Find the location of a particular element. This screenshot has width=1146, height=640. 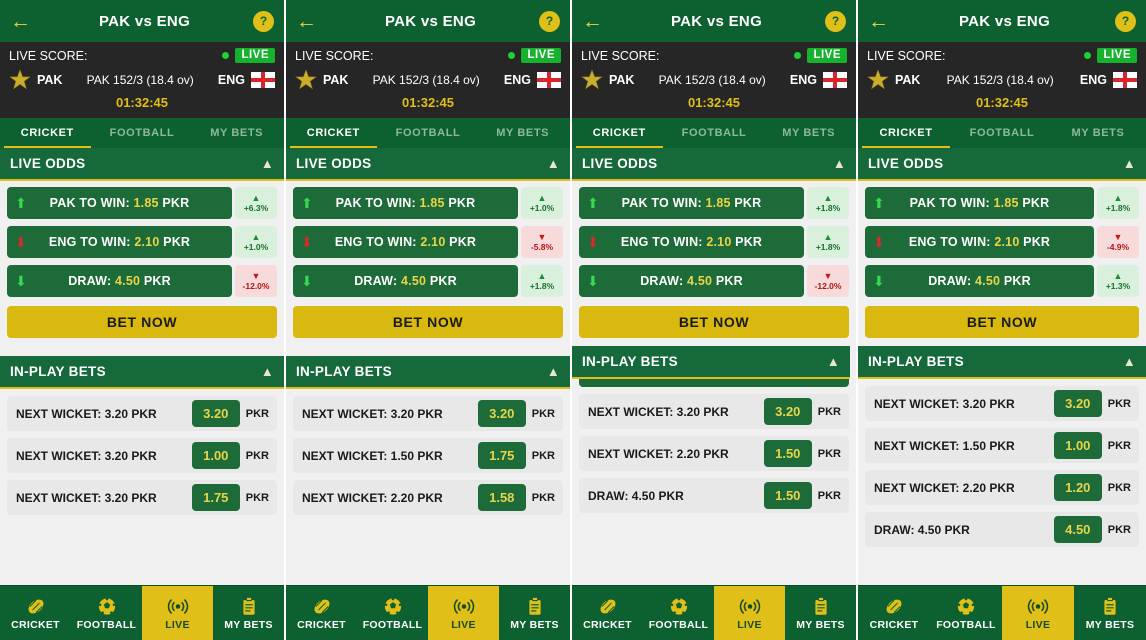

inplay-bet-row: NEXT WICKET: 3.20 PKR 1.75 PKR is located at coordinates (142, 497).